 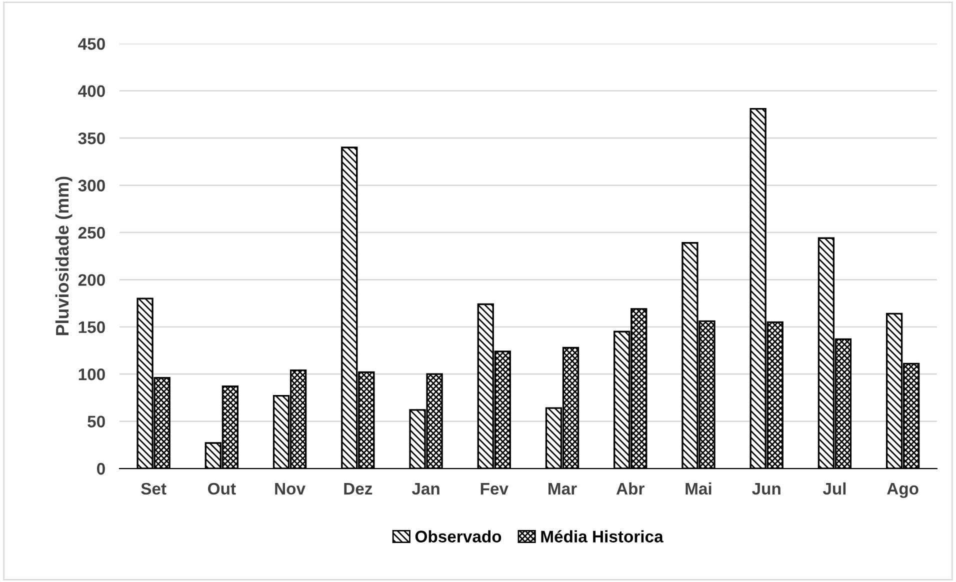 What do you see at coordinates (91, 374) in the screenshot?
I see `y-tick-label: 100` at bounding box center [91, 374].